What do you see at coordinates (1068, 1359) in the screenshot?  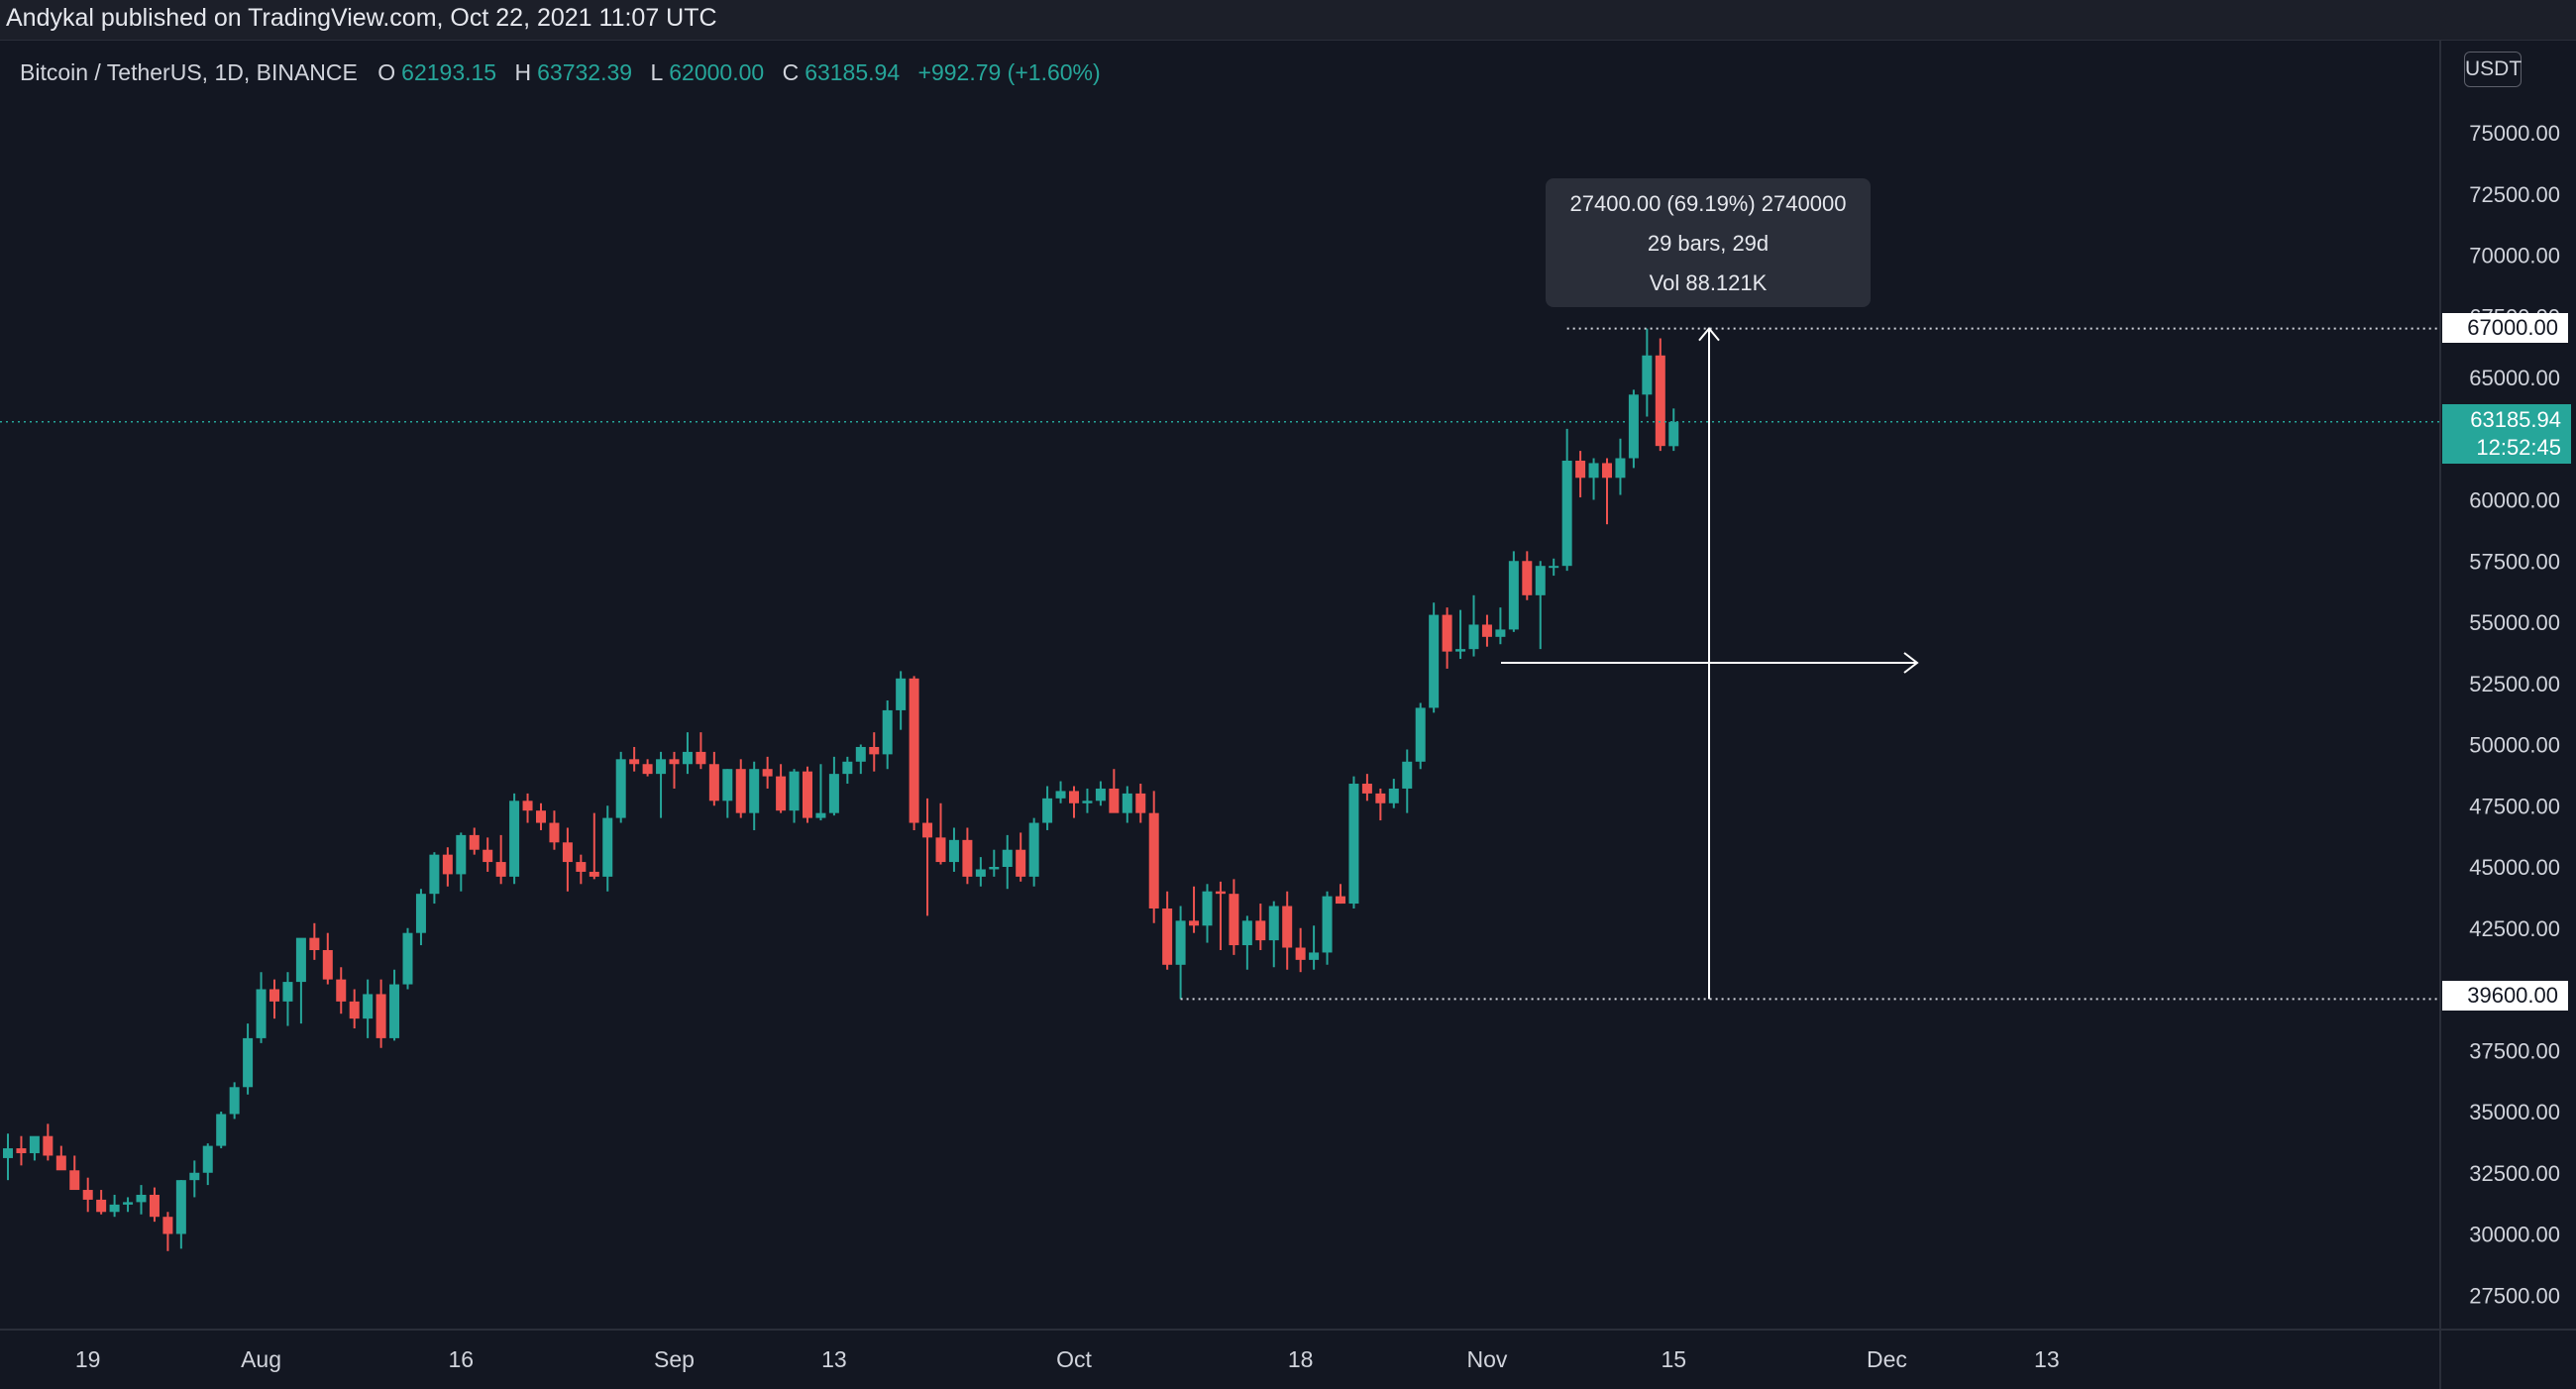 I see `time-axis: 19 Aug 16 Sep 13 Oct 18 Nov 15 Dec 13` at bounding box center [1068, 1359].